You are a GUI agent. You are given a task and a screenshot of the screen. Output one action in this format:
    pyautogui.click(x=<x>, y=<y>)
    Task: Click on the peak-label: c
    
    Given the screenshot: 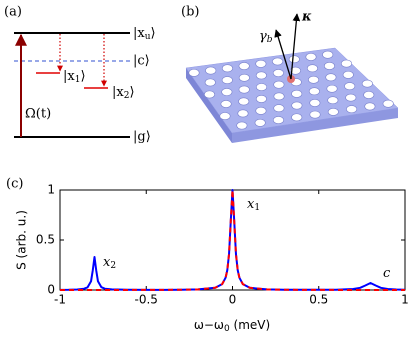 What is the action you would take?
    pyautogui.click(x=387, y=273)
    